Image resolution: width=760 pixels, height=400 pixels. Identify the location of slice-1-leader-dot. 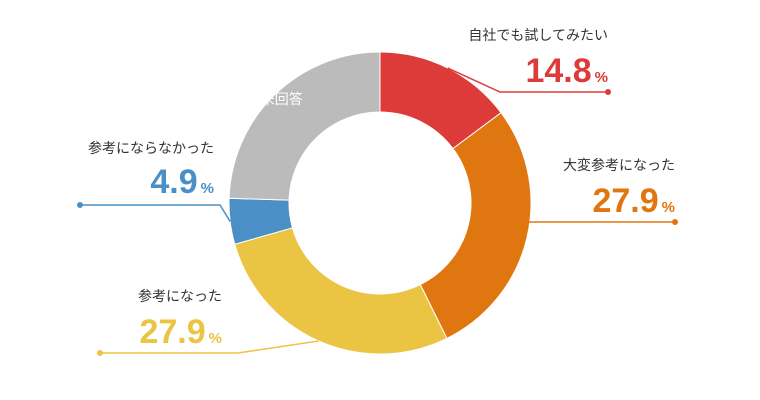
(608, 92).